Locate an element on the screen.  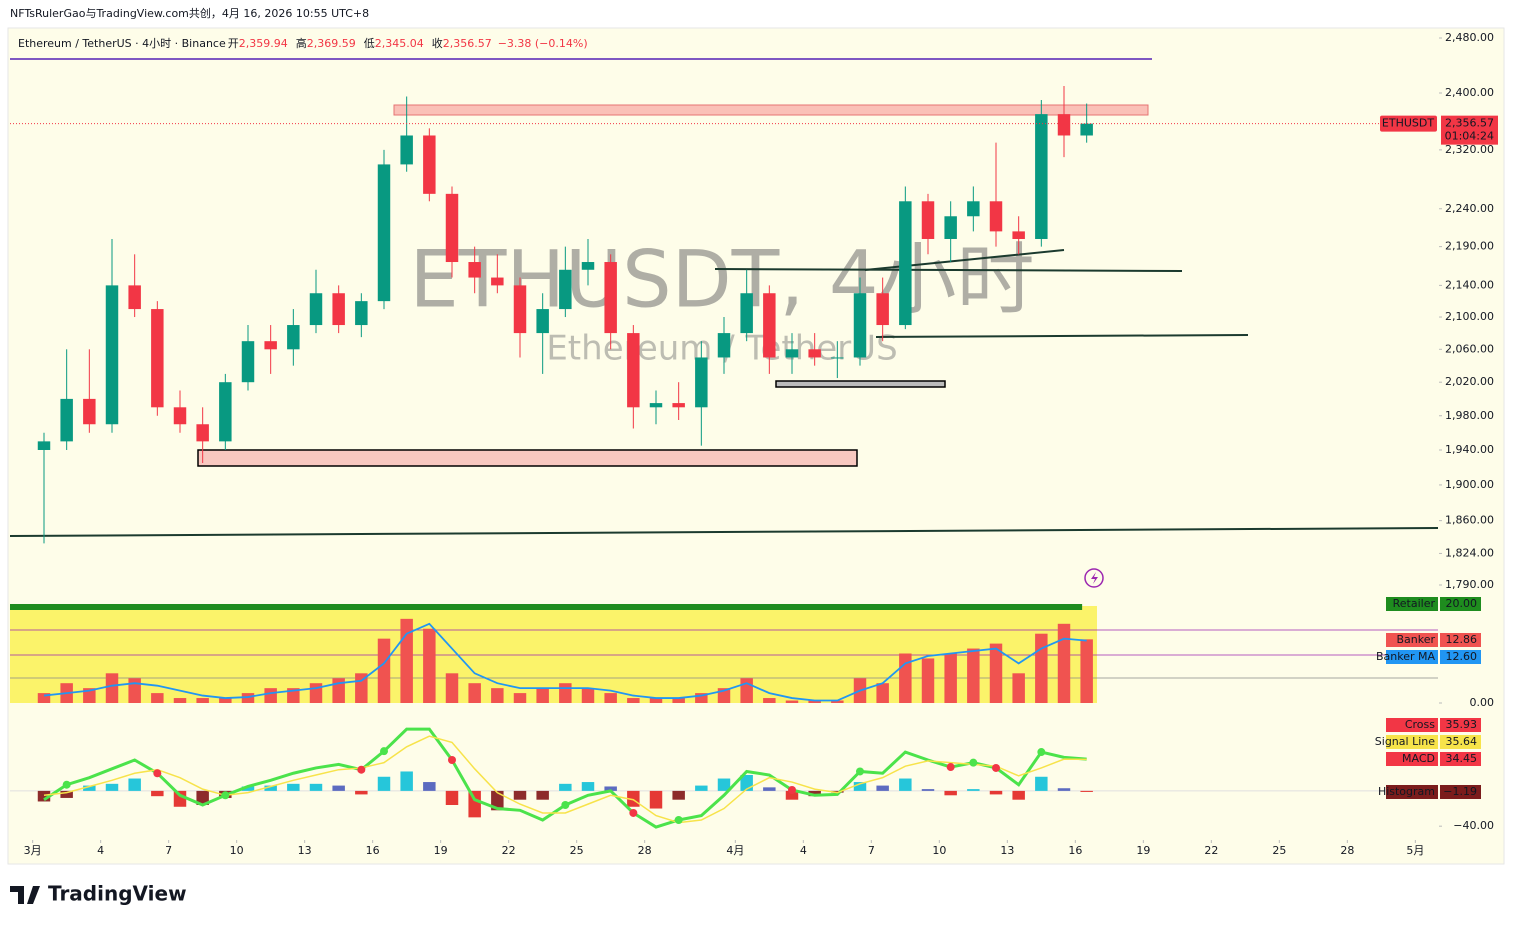
alert-icon-bolt is located at coordinates (1094, 578).